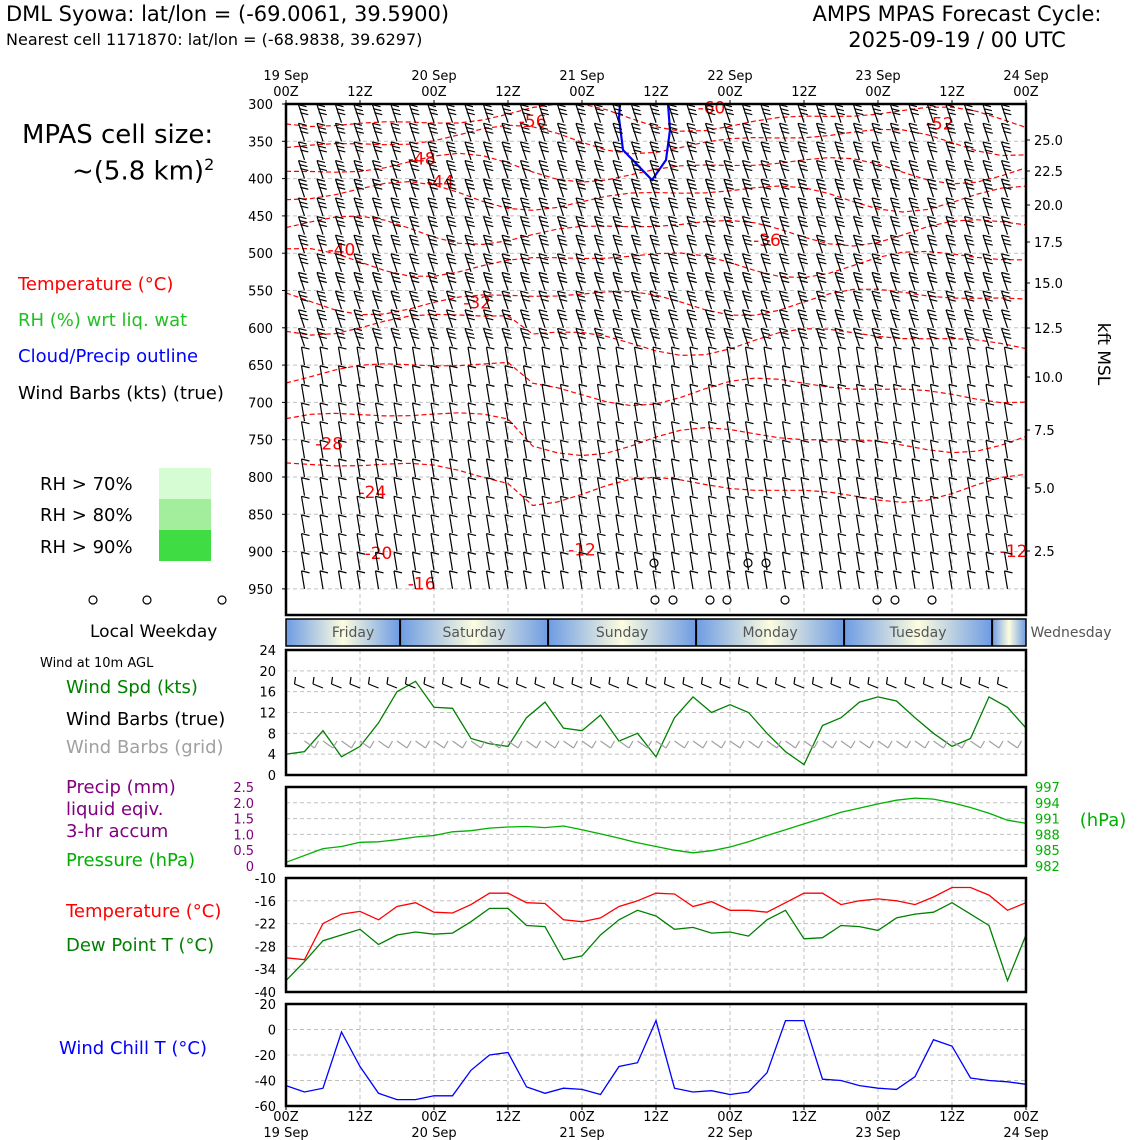 The width and height of the screenshot is (1140, 1140). What do you see at coordinates (656, 263) in the screenshot?
I see `temperature-contour` at bounding box center [656, 263].